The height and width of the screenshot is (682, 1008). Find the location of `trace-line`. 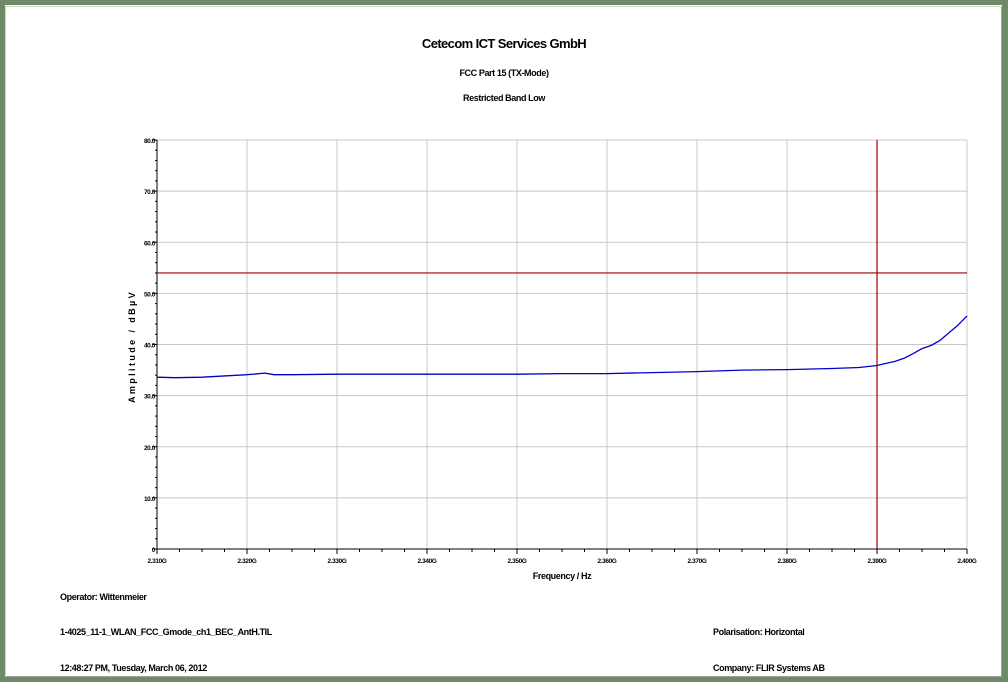

trace-line is located at coordinates (562, 347).